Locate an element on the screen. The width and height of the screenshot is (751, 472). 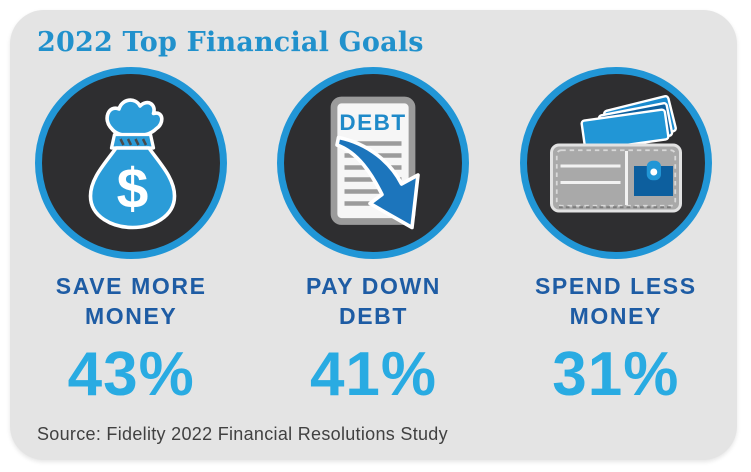
debt-document-icon: DEBT is located at coordinates (376, 163).